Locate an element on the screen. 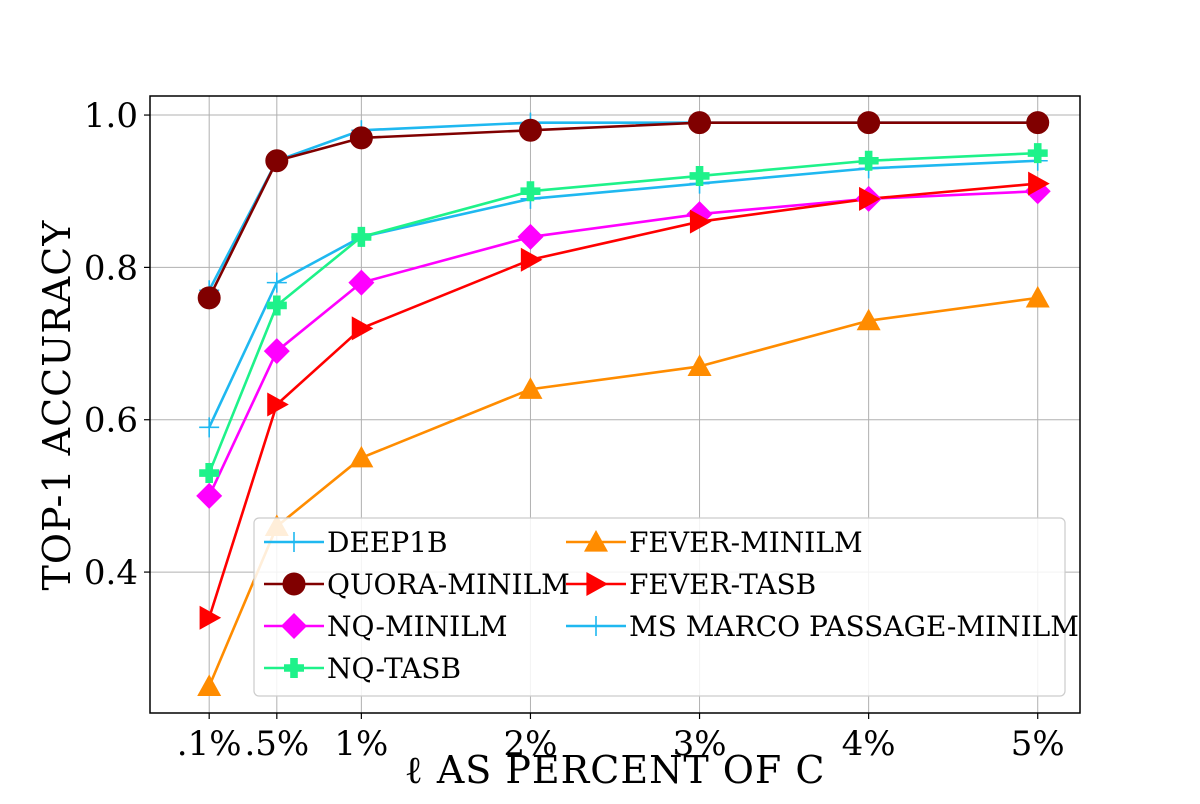 The width and height of the screenshot is (1200, 804). y-tick-labels: 0.4 0.6 0.8 1.0 is located at coordinates (117, 344).